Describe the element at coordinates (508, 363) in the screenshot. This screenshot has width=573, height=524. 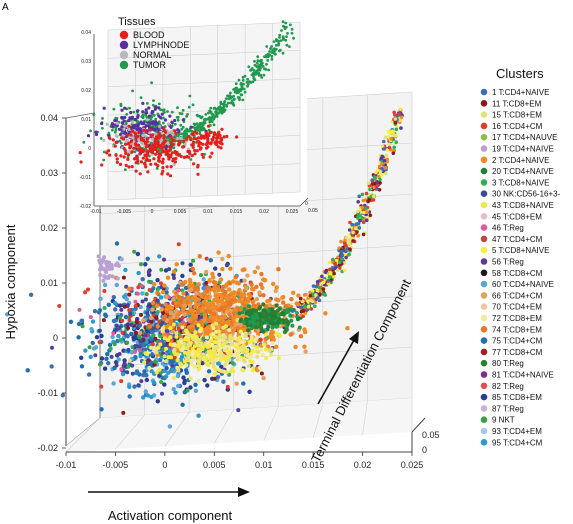
I see `cluster-legend-label: 80 T:Reg` at that location.